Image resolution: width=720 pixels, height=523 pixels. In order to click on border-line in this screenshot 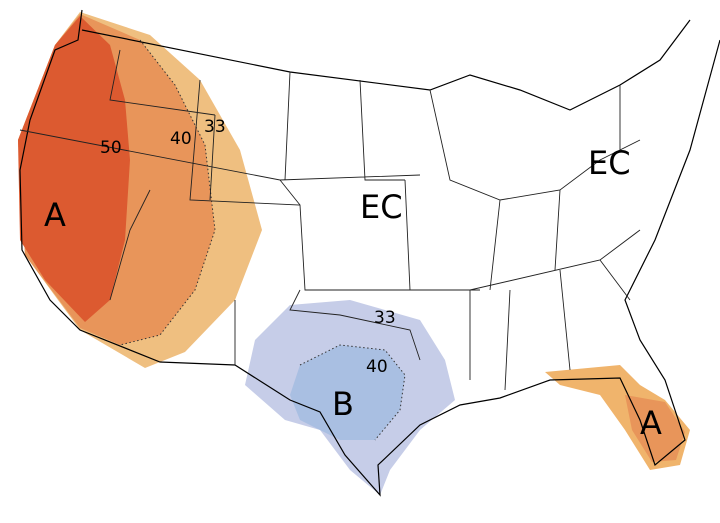, I will do `click(386, 65)`.